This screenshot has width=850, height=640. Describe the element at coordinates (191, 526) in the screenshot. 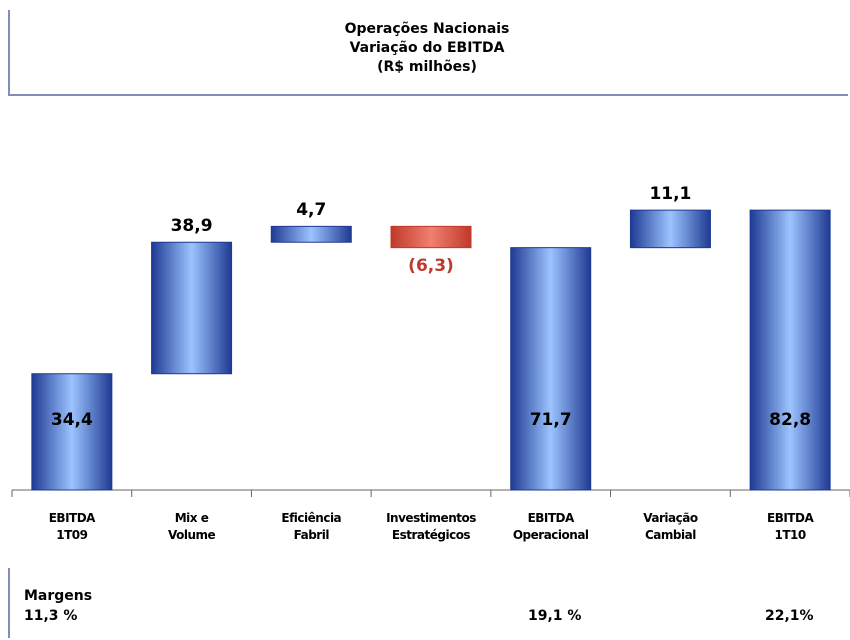

I see `x-tick-label: Mix e Volume` at that location.